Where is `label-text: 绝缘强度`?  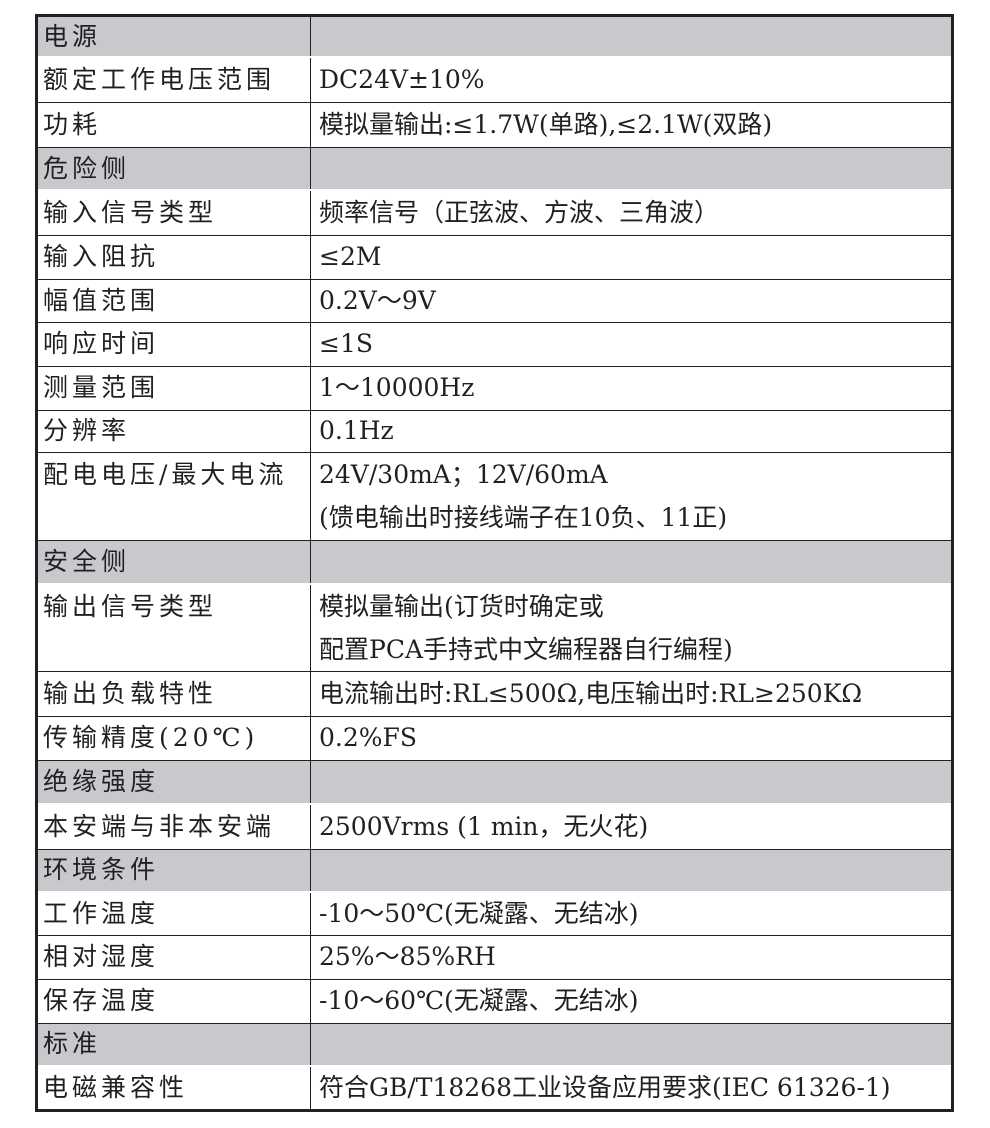
label-text: 绝缘强度 is located at coordinates (101, 781).